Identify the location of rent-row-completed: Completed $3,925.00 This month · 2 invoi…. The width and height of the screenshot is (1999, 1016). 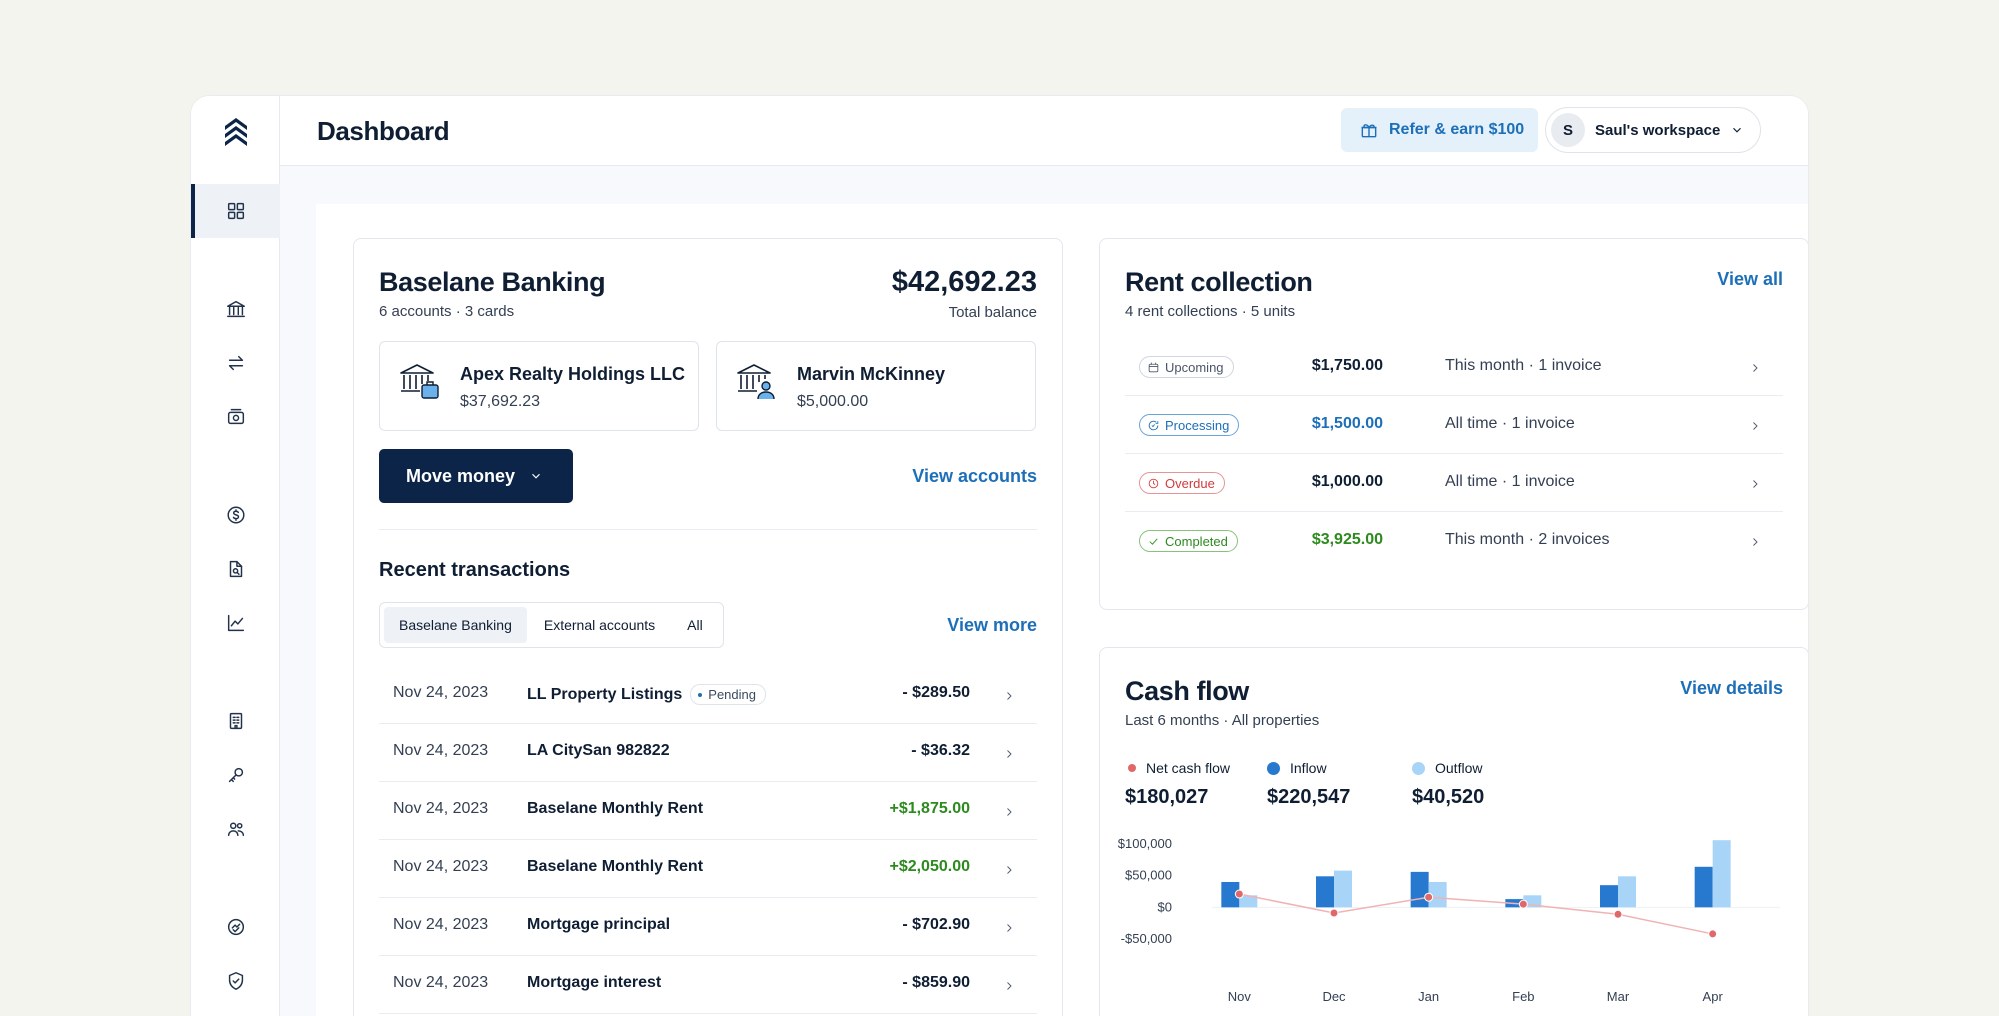
(1454, 541).